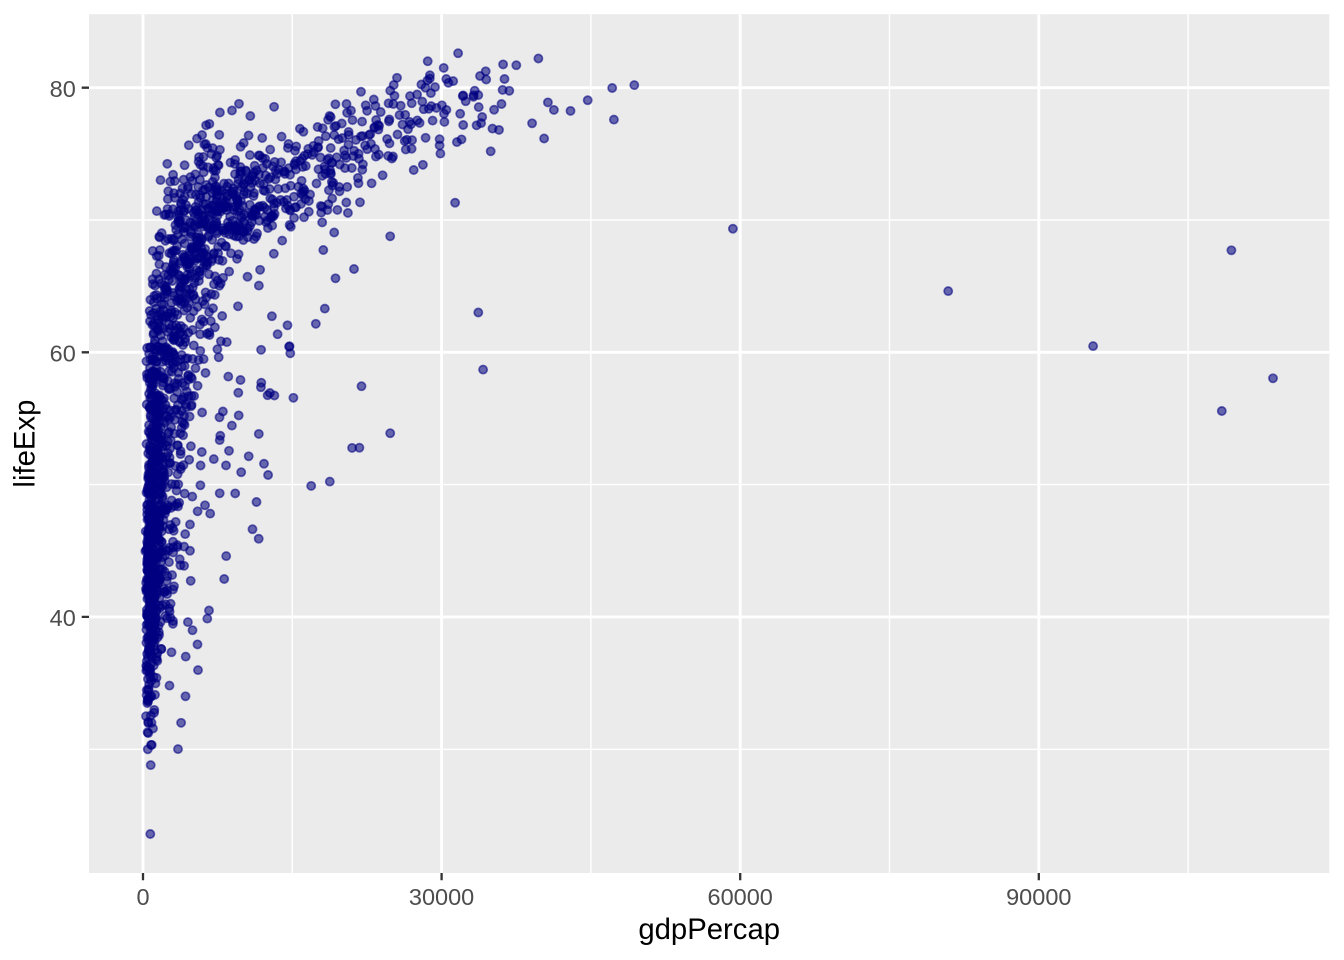 The height and width of the screenshot is (960, 1344). Describe the element at coordinates (25, 444) in the screenshot. I see `svg-text: lifeExp` at that location.